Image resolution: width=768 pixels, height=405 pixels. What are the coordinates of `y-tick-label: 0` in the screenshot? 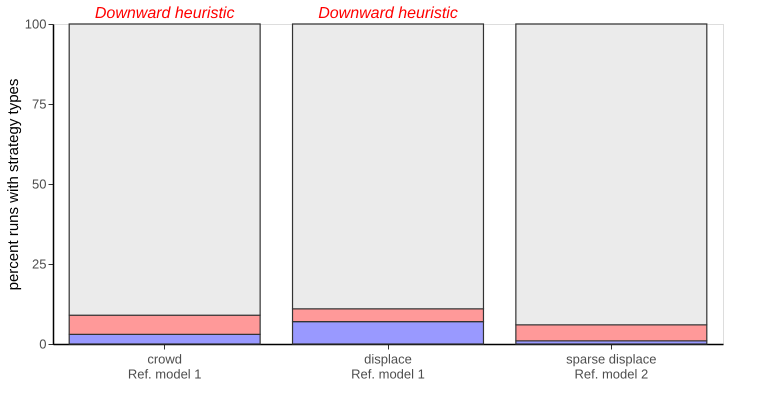 It's located at (42, 344).